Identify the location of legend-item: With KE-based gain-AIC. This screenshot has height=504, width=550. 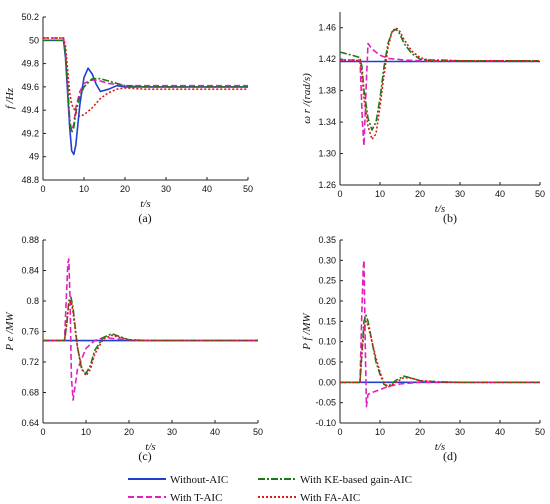
(335, 480).